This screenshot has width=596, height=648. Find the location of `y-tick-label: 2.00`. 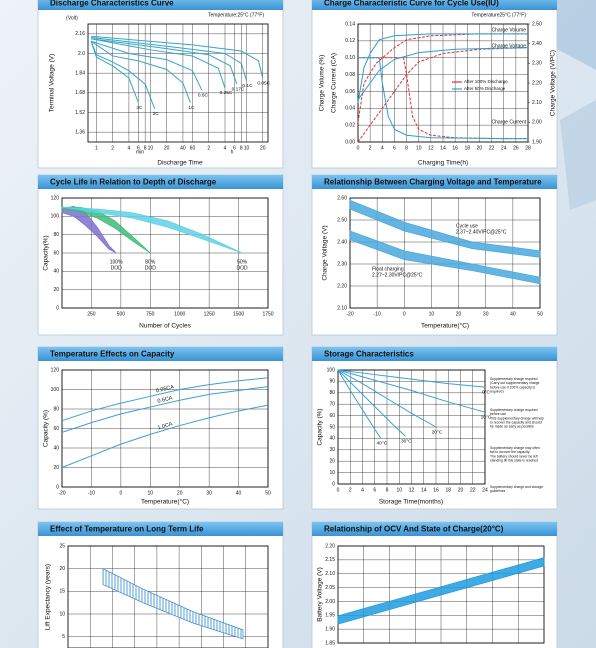

y-tick-label: 2.00 is located at coordinates (330, 602).